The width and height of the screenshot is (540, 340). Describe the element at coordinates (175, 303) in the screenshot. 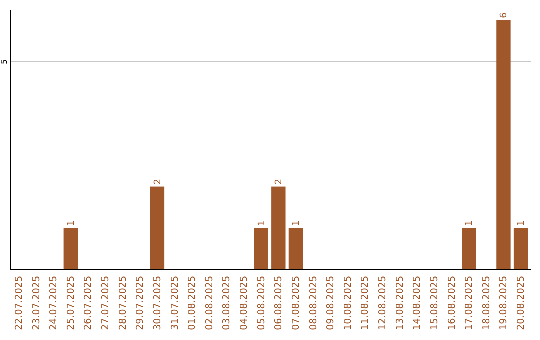

I see `x-tick-label: 31.07.2025` at that location.